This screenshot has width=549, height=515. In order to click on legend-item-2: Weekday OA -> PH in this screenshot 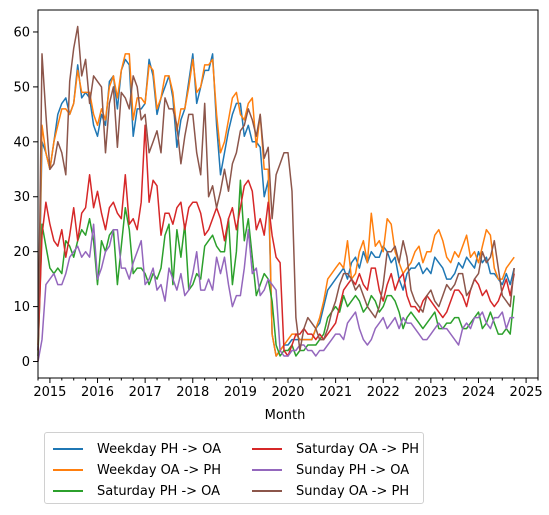, I will do `click(152, 470)`.